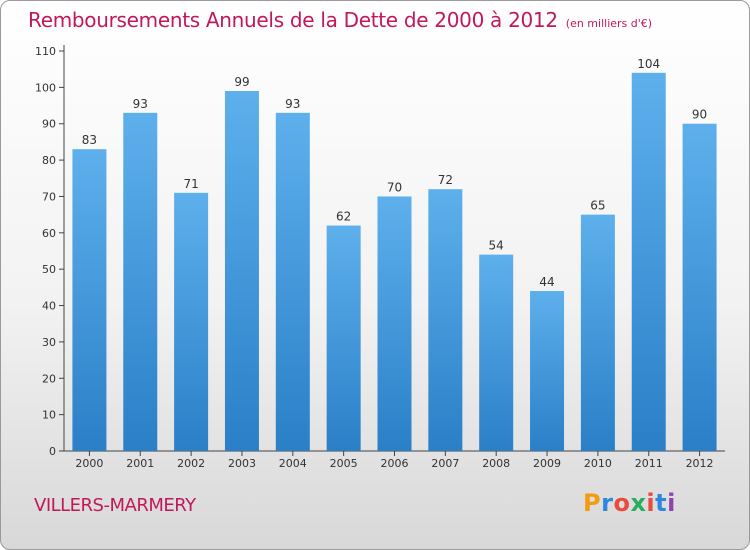 The image size is (750, 550). Describe the element at coordinates (191, 463) in the screenshot. I see `x-tick-label: 2002` at that location.